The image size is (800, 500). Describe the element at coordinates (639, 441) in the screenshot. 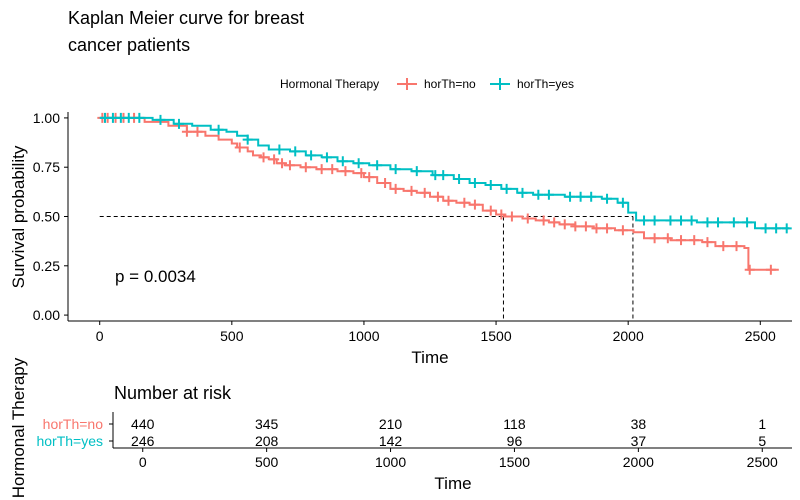

I see `risk-count: 37` at that location.